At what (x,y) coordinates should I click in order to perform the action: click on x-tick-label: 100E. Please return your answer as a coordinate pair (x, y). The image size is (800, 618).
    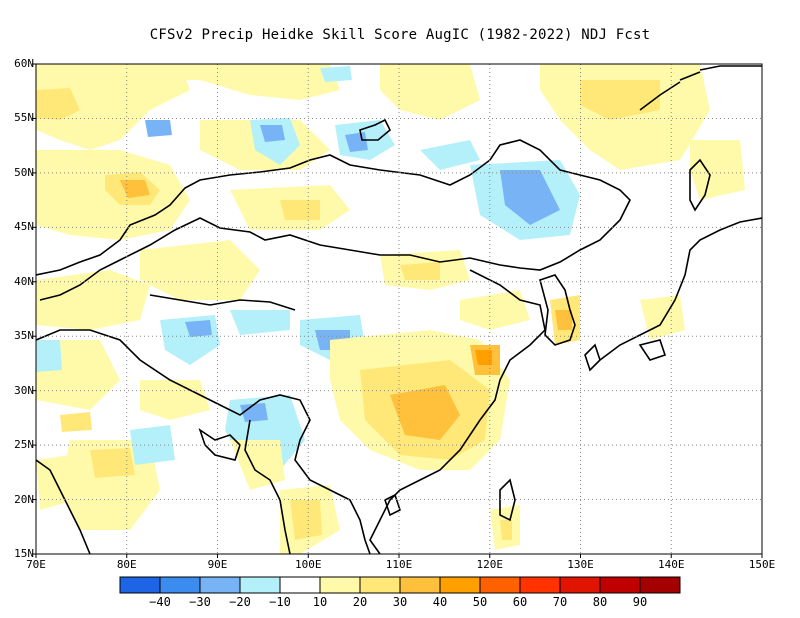
    Looking at the image, I should click on (308, 564).